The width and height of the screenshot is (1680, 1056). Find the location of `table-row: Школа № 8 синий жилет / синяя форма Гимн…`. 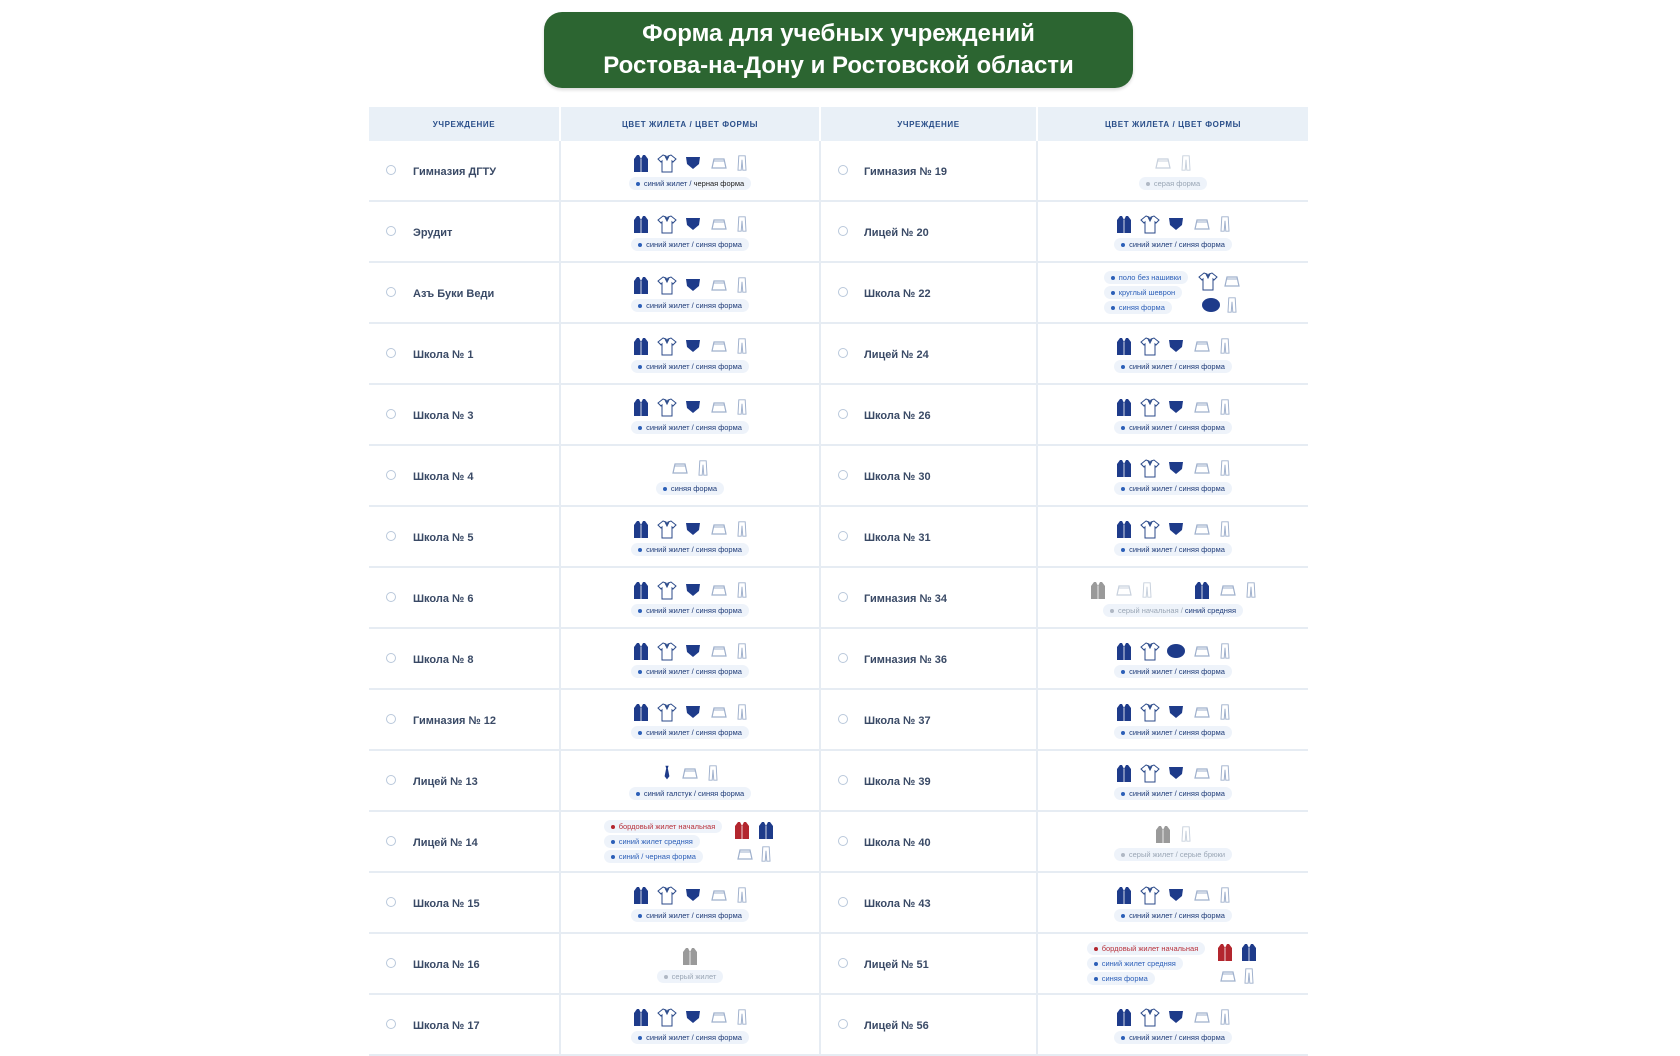

table-row: Школа № 8 синий жилет / синяя форма Гимн… is located at coordinates (838, 659).